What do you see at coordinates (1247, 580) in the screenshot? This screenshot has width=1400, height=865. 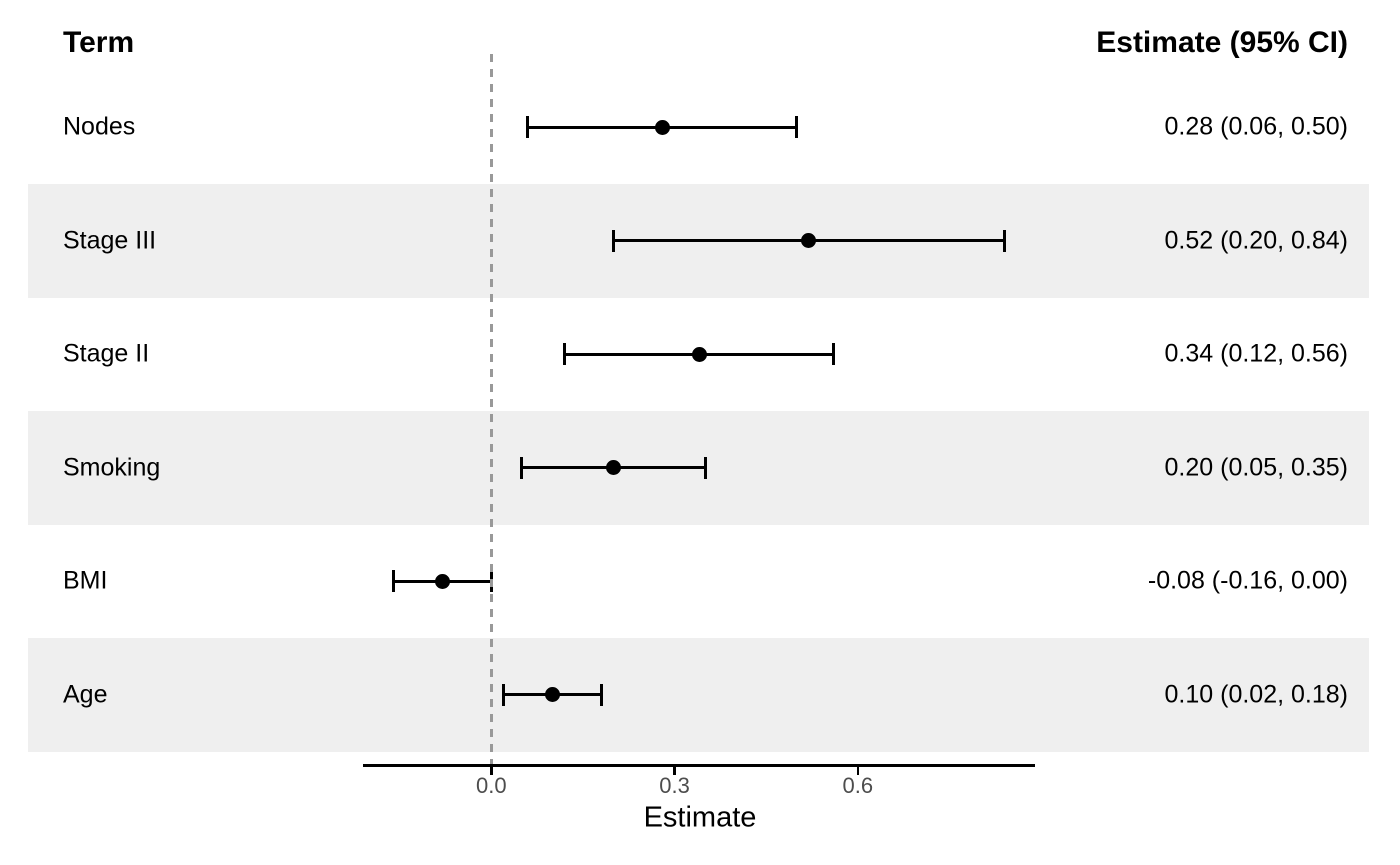 I see `estimate-ci-label: -0.08 (-0.16, 0.00)` at bounding box center [1247, 580].